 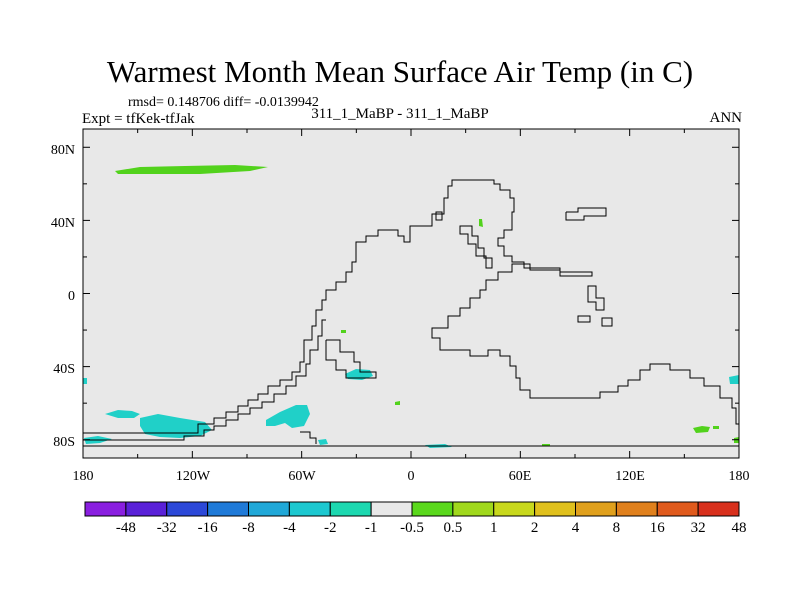 What do you see at coordinates (520, 476) in the screenshot?
I see `lon-label-60e: 60E` at bounding box center [520, 476].